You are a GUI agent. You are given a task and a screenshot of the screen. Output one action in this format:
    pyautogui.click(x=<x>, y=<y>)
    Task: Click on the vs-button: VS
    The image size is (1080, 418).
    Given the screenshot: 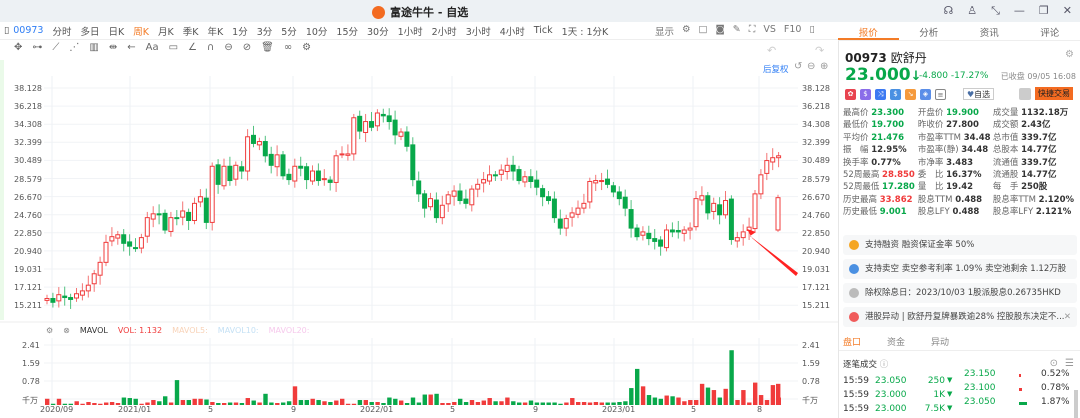 What is the action you would take?
    pyautogui.click(x=769, y=29)
    